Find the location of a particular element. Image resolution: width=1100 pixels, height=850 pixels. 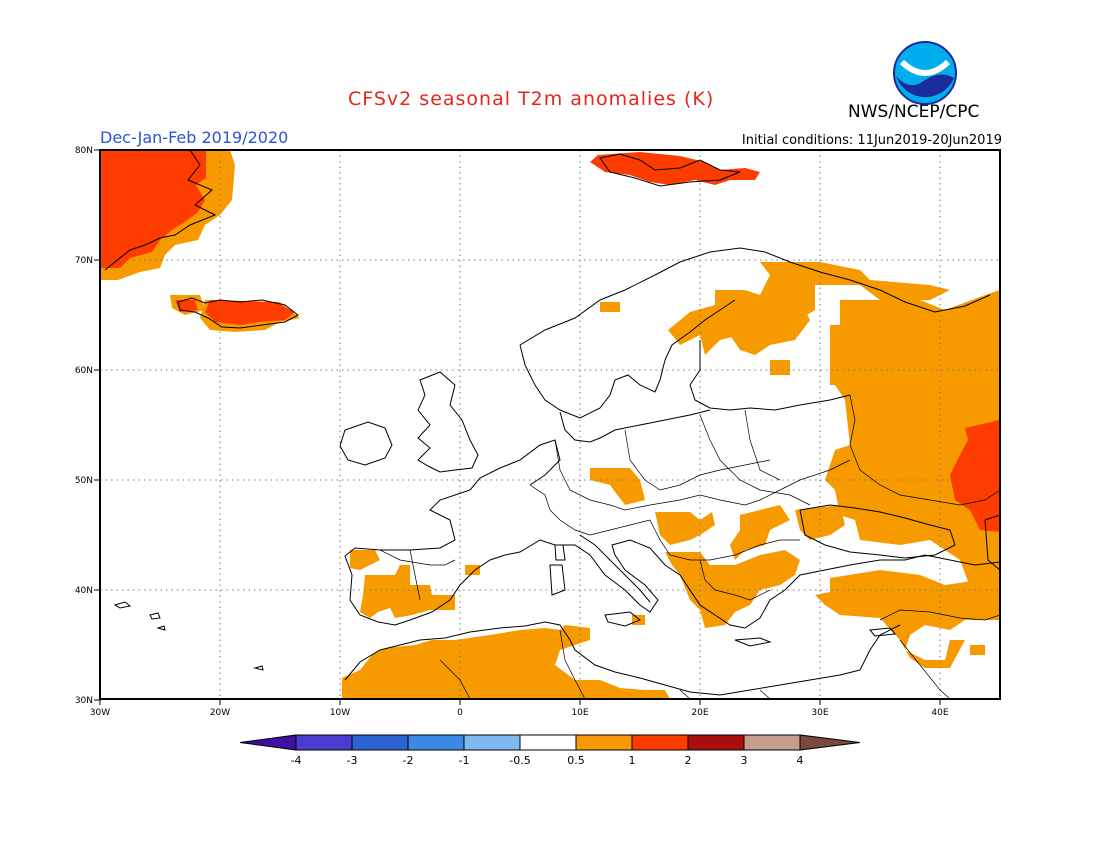

lon-label: 10W is located at coordinates (340, 713).